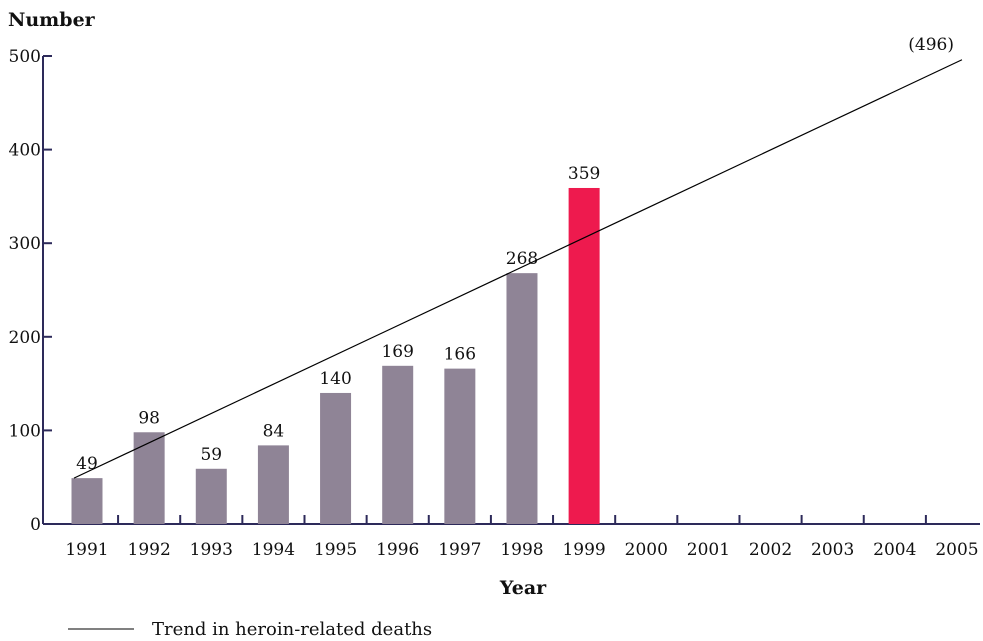 This screenshot has width=983, height=641. Describe the element at coordinates (274, 431) in the screenshot. I see `bar-value-label: 84` at that location.